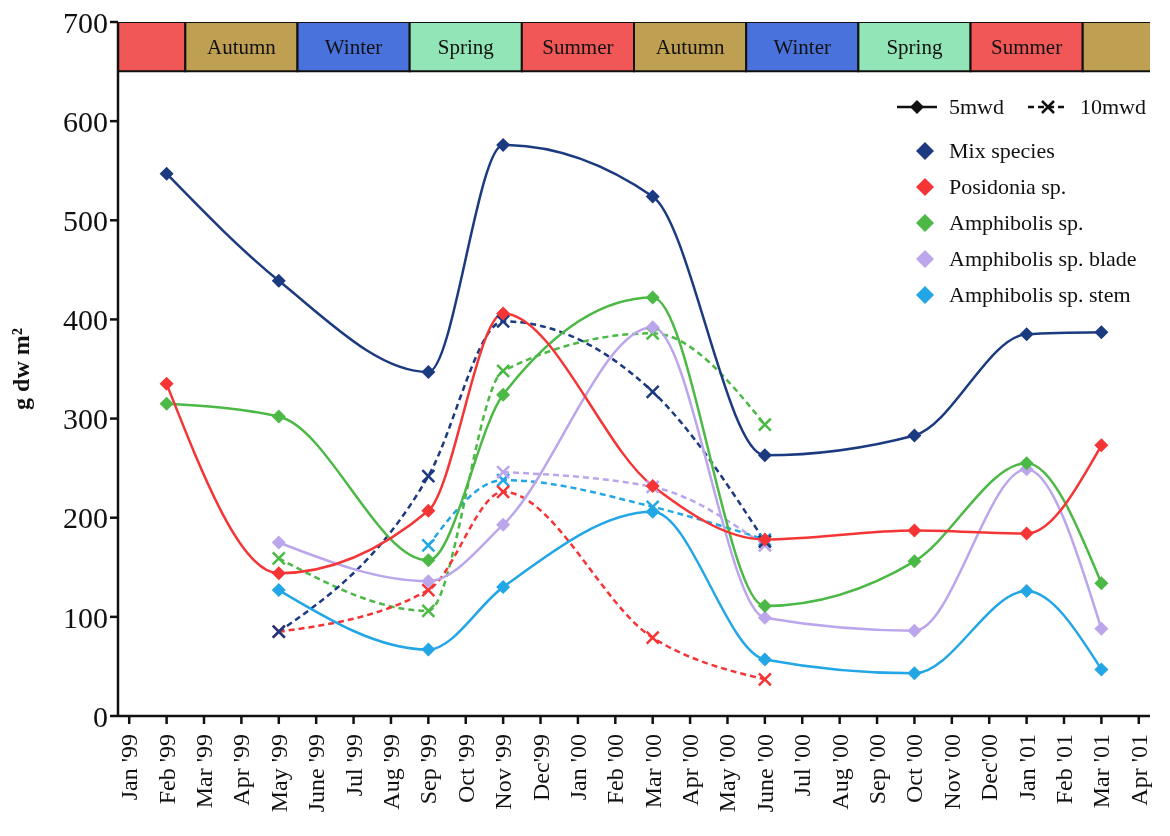  I want to click on y-tick-label: 0, so click(100, 716).